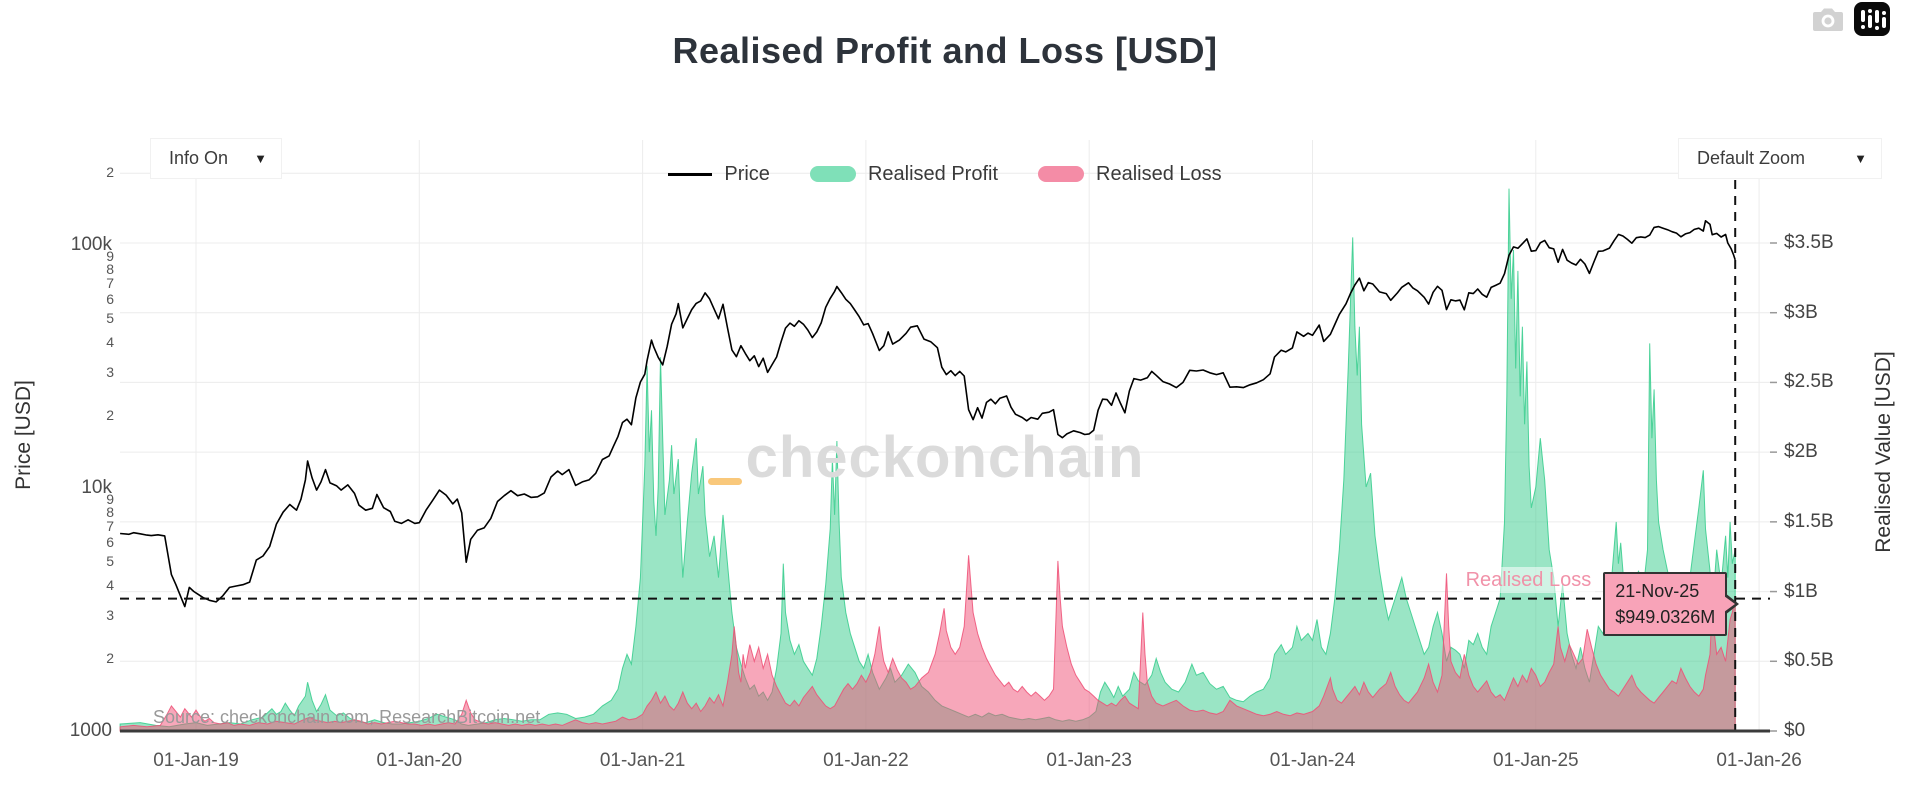  What do you see at coordinates (23, 435) in the screenshot?
I see `left-axis-title: Price [USD]` at bounding box center [23, 435].